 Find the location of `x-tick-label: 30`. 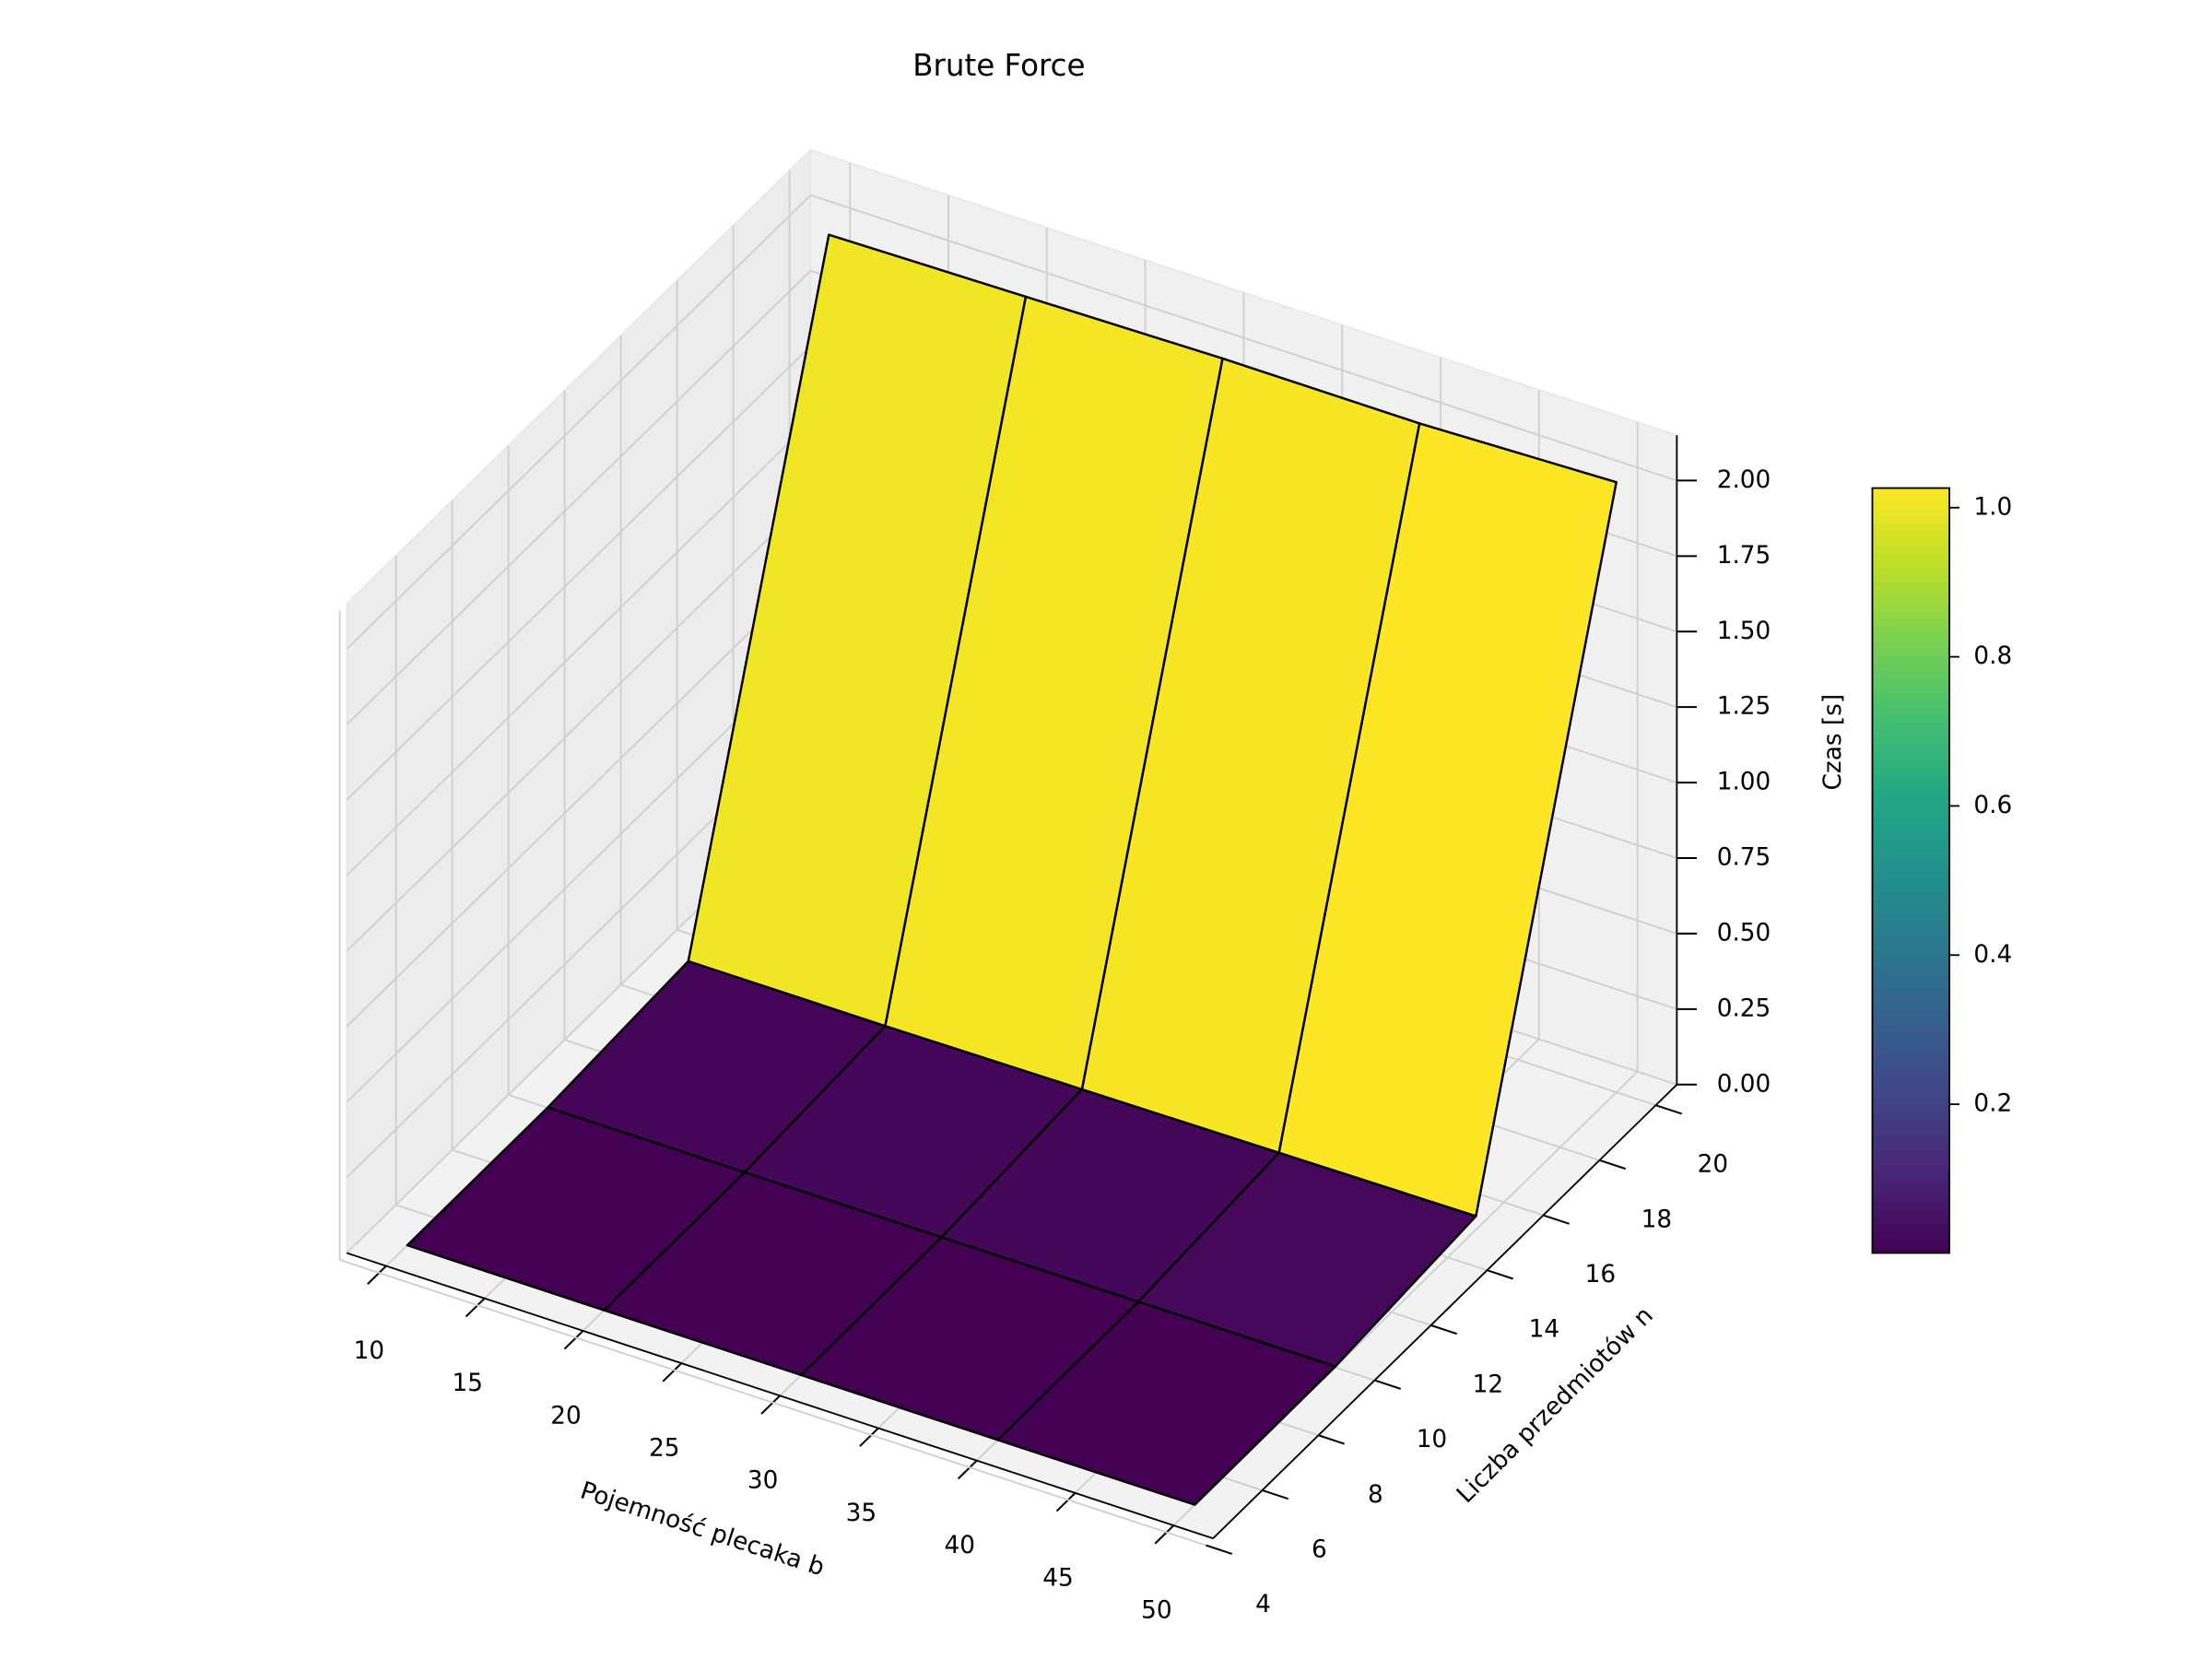

x-tick-label: 30 is located at coordinates (762, 1481).